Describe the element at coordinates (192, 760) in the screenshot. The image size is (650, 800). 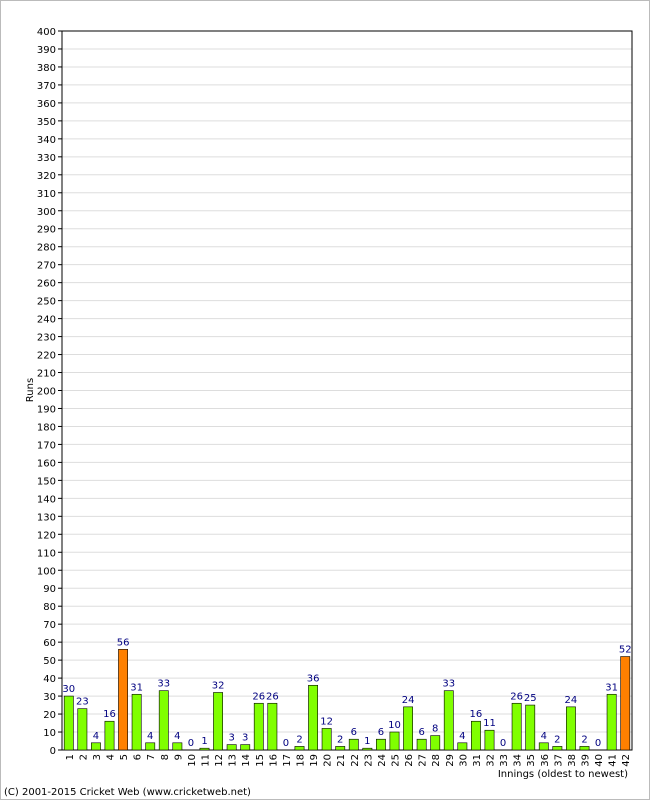
I see `x-tick-label: 10` at that location.